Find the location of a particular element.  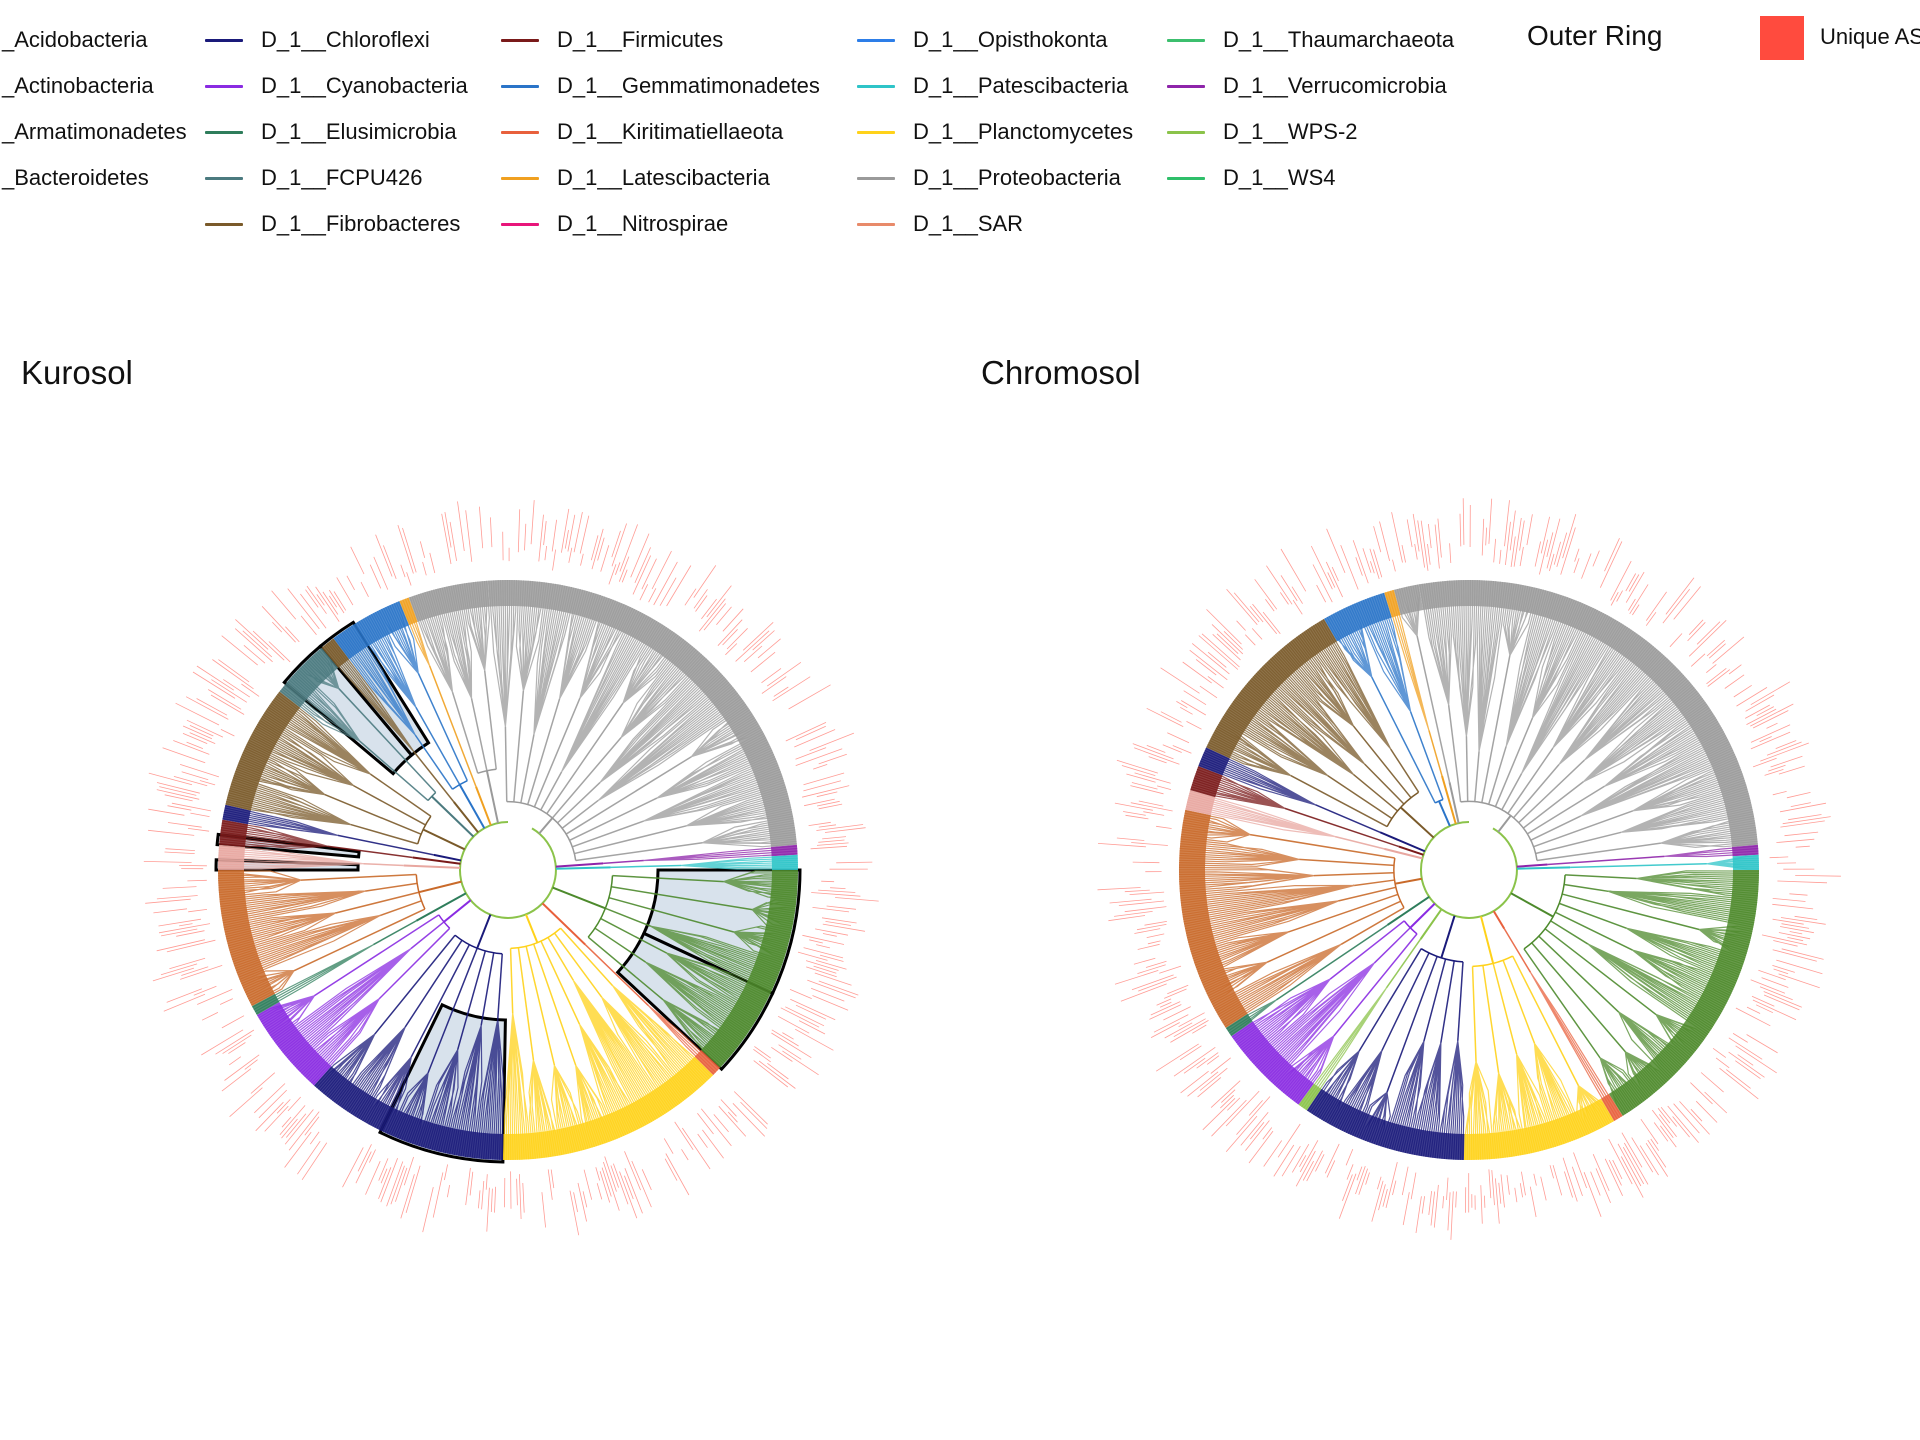

clade-d-1-planctomycetes is located at coordinates (608, 1037).